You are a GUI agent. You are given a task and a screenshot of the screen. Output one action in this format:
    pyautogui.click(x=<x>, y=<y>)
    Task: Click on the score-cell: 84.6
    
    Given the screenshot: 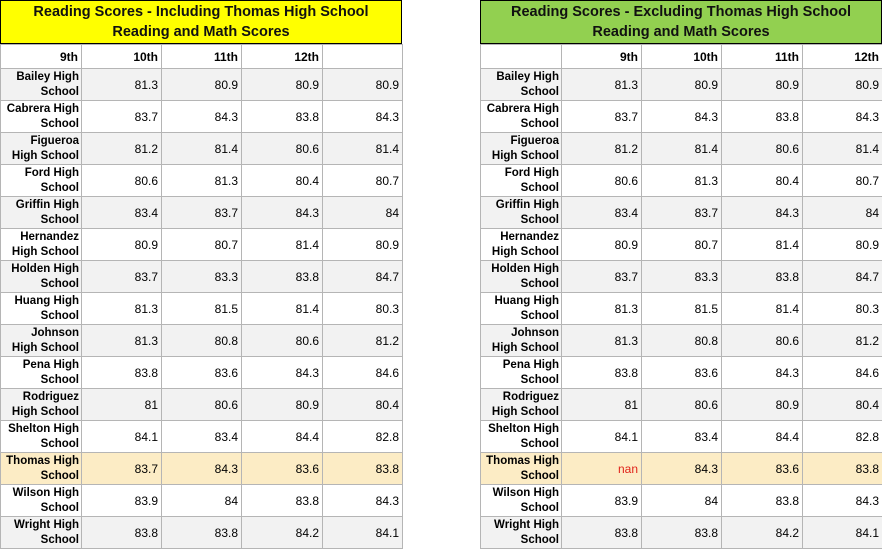 What is the action you would take?
    pyautogui.click(x=362, y=372)
    